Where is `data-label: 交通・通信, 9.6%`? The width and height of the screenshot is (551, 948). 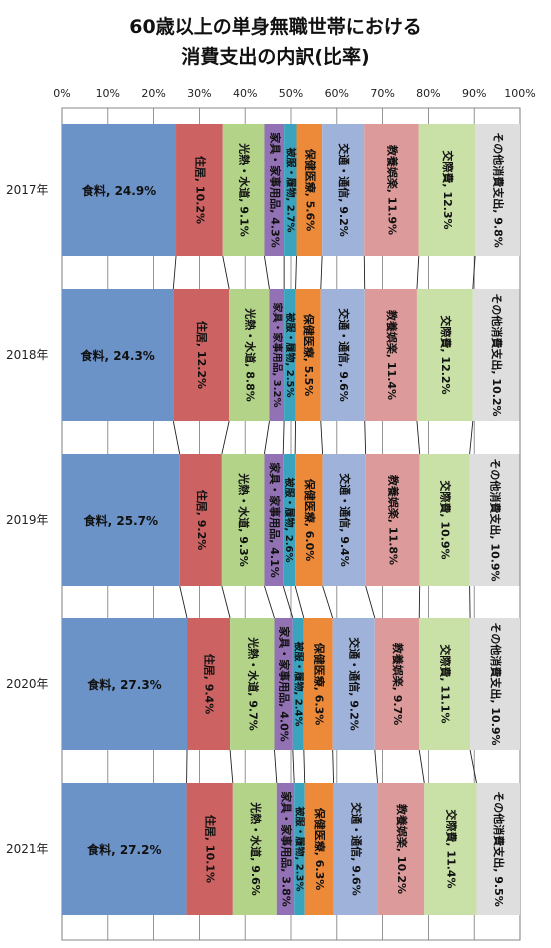 data-label: 交通・通信, 9.6% is located at coordinates (357, 849).